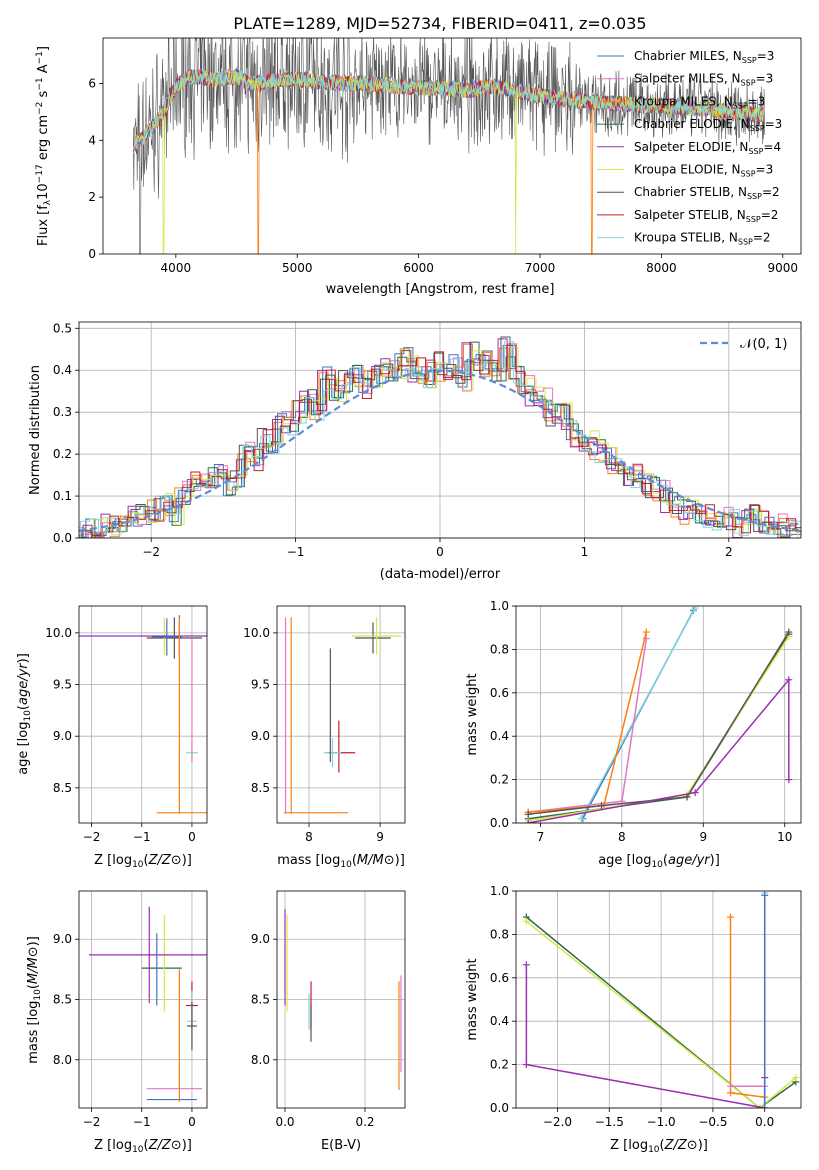 The width and height of the screenshot is (819, 1170). Describe the element at coordinates (661, 1122) in the screenshot. I see `x-tick-label: −1.0` at that location.